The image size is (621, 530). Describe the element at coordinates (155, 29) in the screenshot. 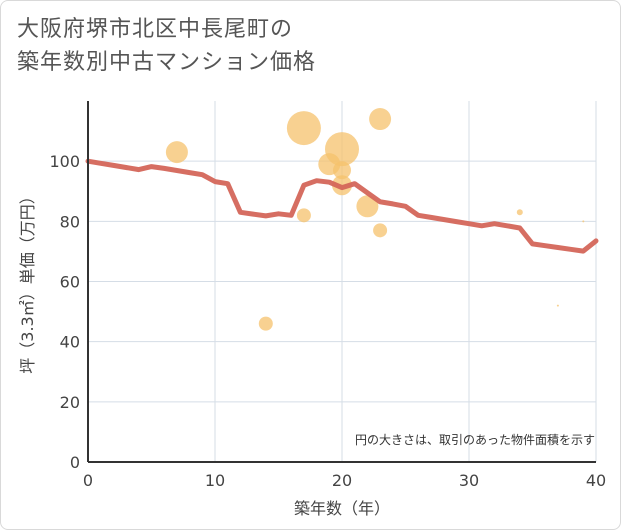

I see `chart-title-line-1: 大阪府堺市北区中長尾町の` at that location.